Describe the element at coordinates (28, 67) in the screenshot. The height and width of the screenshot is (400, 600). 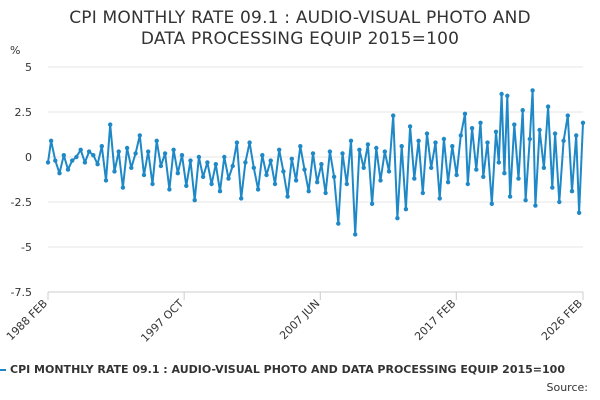
I see `y-tick-label: 5` at that location.